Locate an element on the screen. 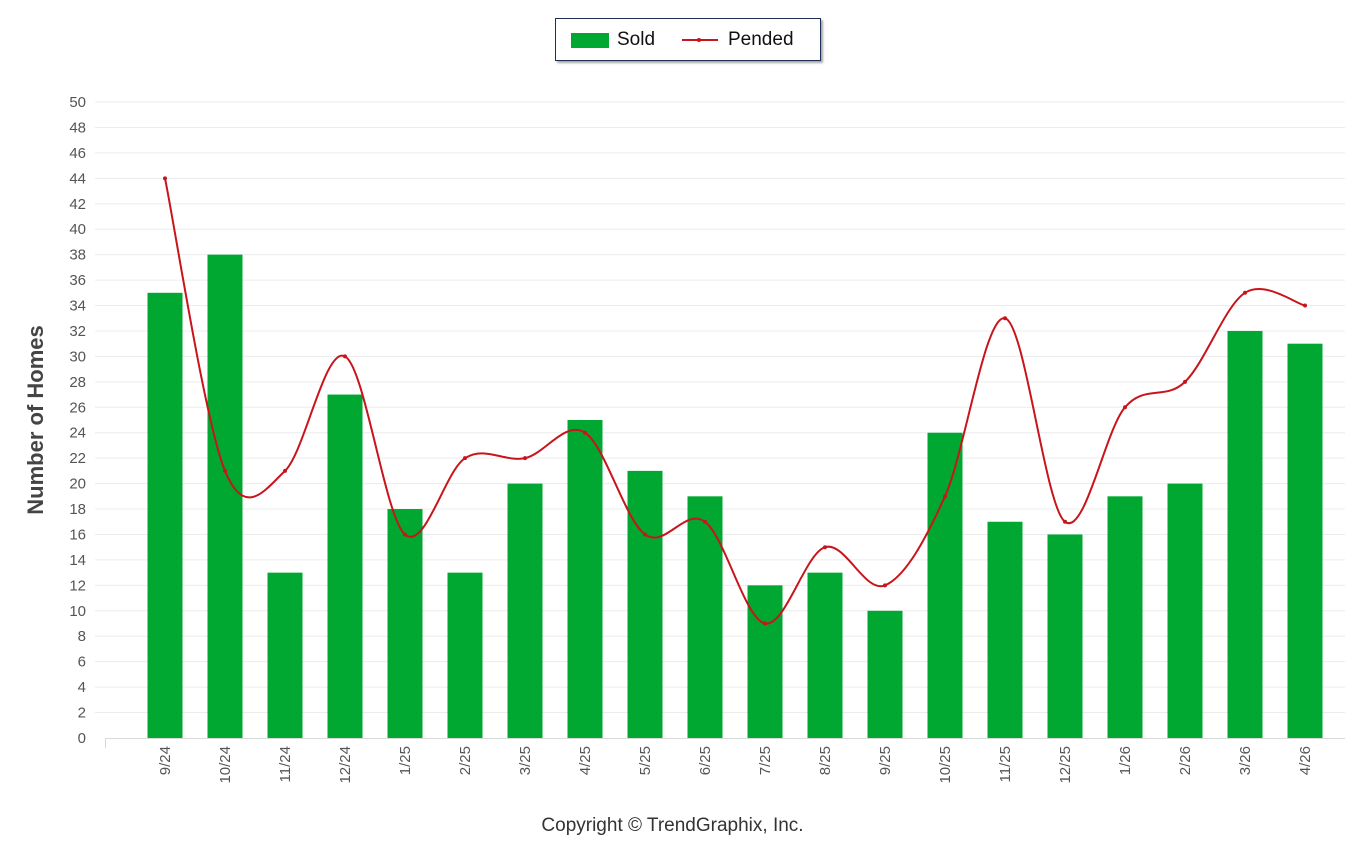  y-tick-label: 36 is located at coordinates (77, 280).